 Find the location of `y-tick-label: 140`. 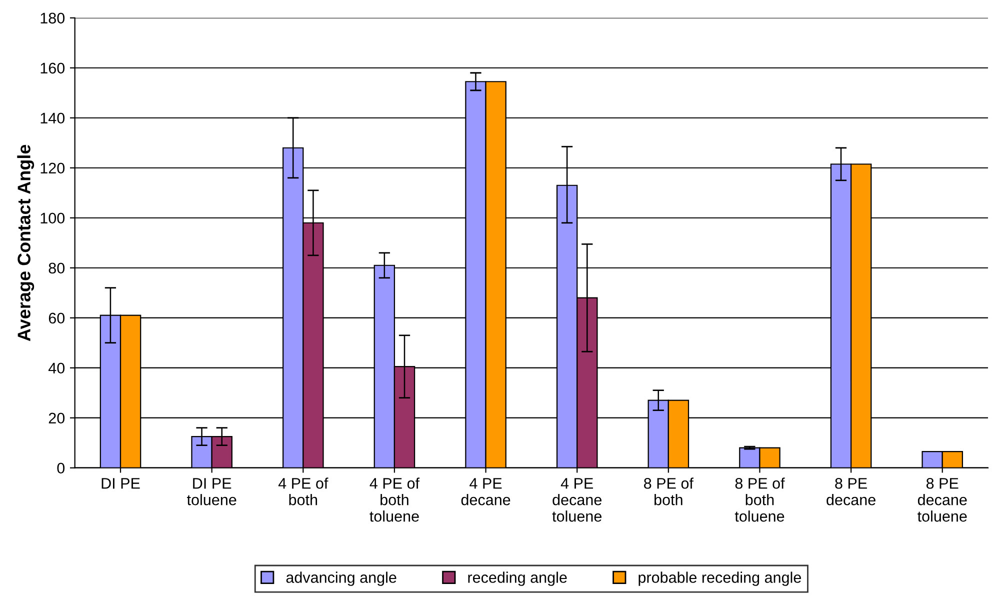

y-tick-label: 140 is located at coordinates (52, 118).